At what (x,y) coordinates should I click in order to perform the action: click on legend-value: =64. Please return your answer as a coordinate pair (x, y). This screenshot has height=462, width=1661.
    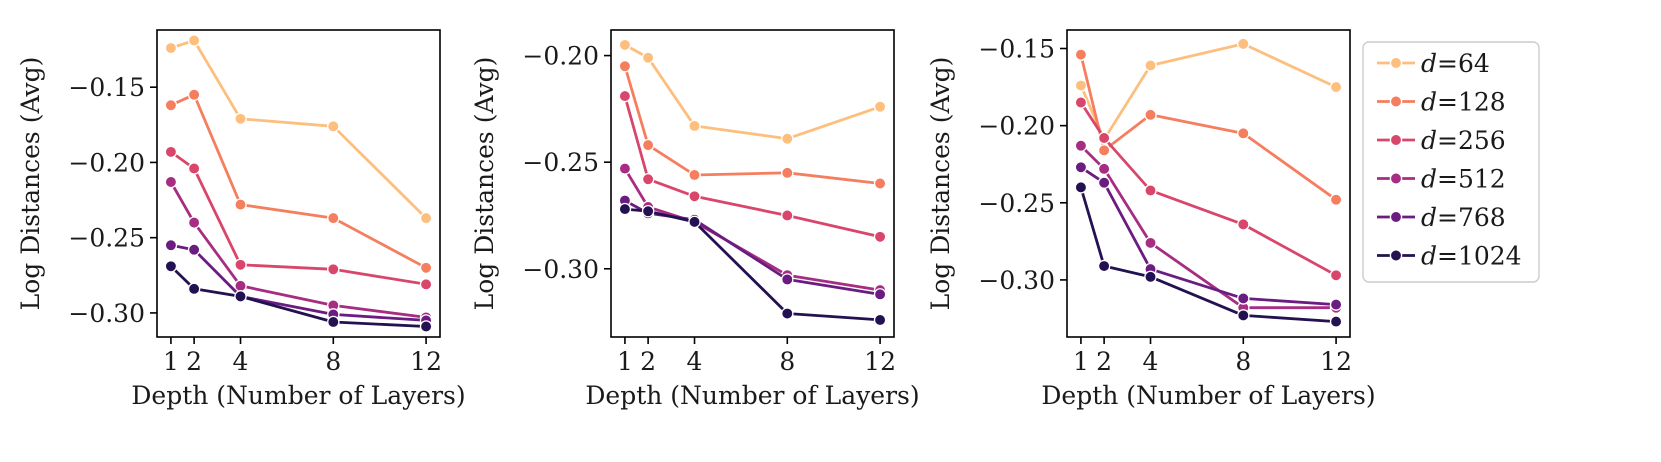
    Looking at the image, I should click on (1463, 63).